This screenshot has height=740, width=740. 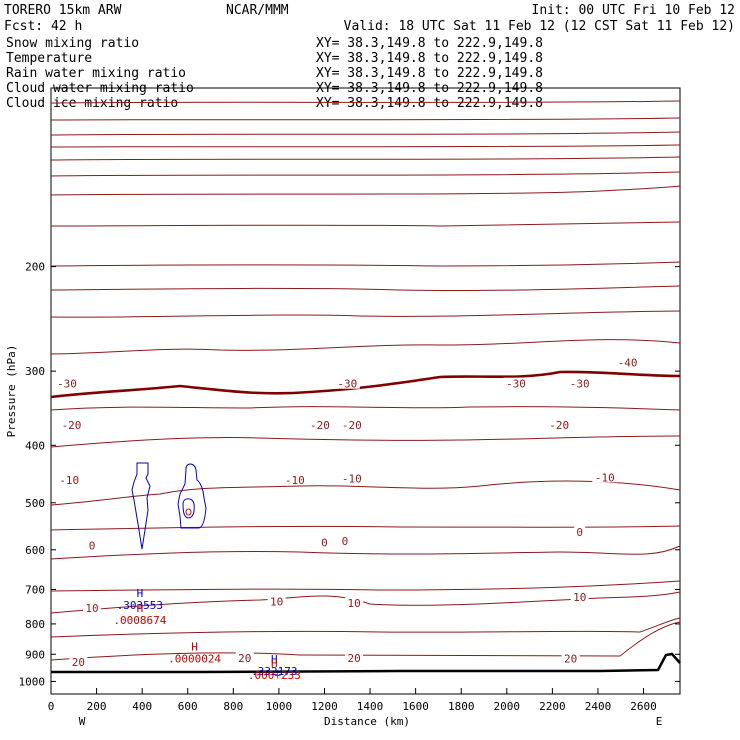 I want to click on model-title: TORERO 15km ARW, so click(x=63, y=10).